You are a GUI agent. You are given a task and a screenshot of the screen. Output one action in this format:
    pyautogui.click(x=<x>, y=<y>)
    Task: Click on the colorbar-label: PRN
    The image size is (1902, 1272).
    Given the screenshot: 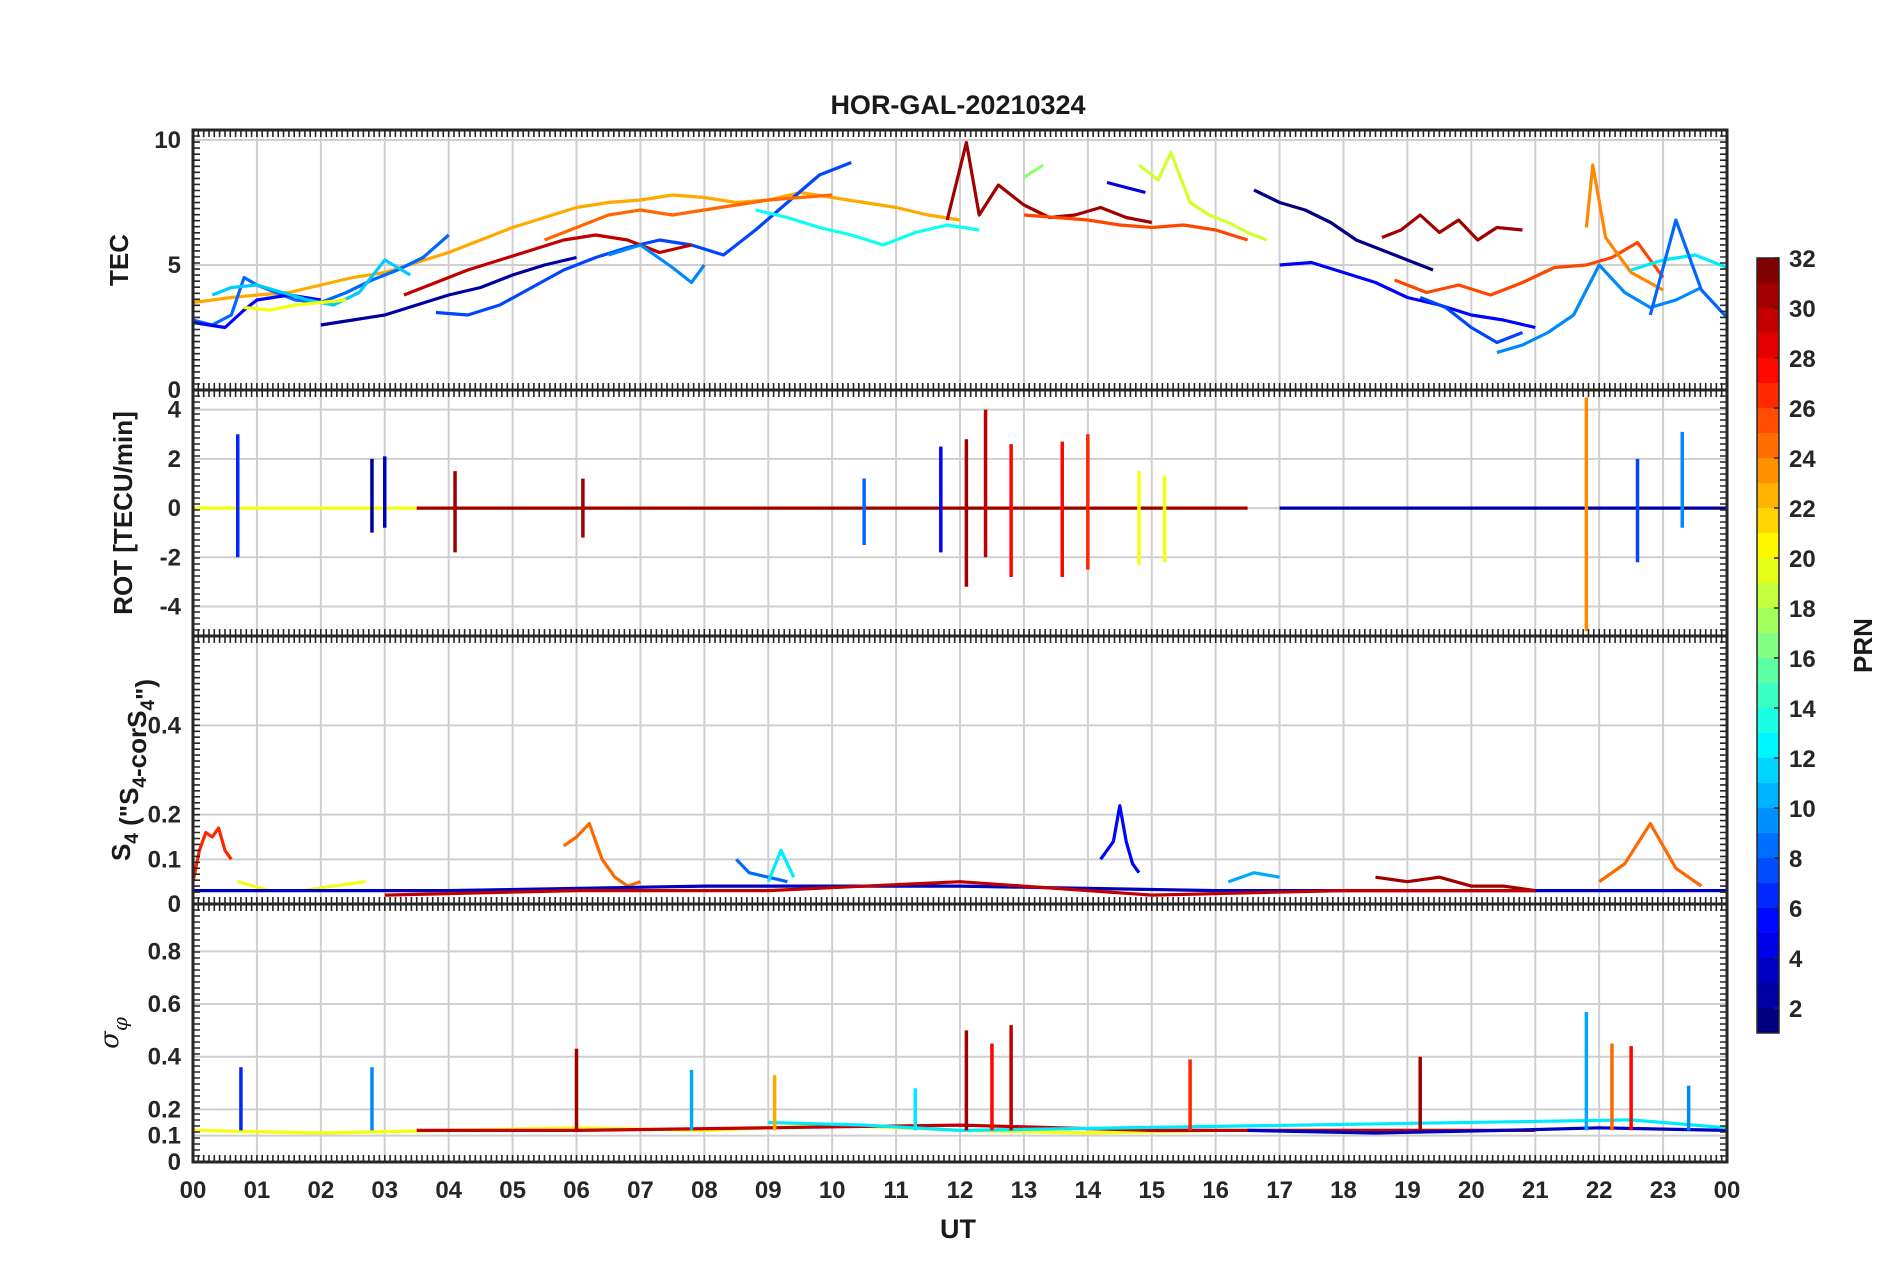 What is the action you would take?
    pyautogui.click(x=1863, y=645)
    